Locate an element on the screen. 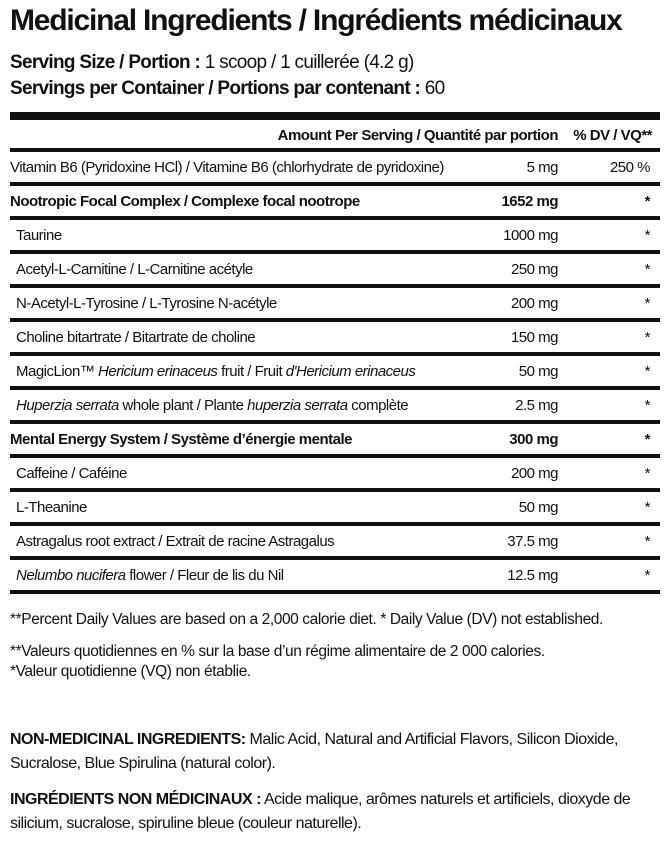 Image resolution: width=664 pixels, height=861 pixels. table-row: L-Theanine 50 mg * is located at coordinates (335, 509).